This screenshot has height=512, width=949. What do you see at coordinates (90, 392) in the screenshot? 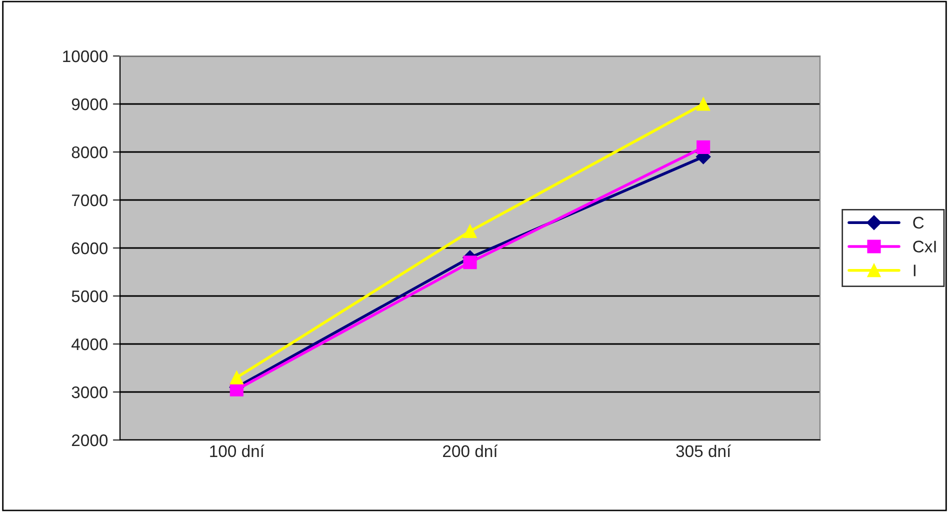
I see `y-tick-label: 3000` at bounding box center [90, 392].